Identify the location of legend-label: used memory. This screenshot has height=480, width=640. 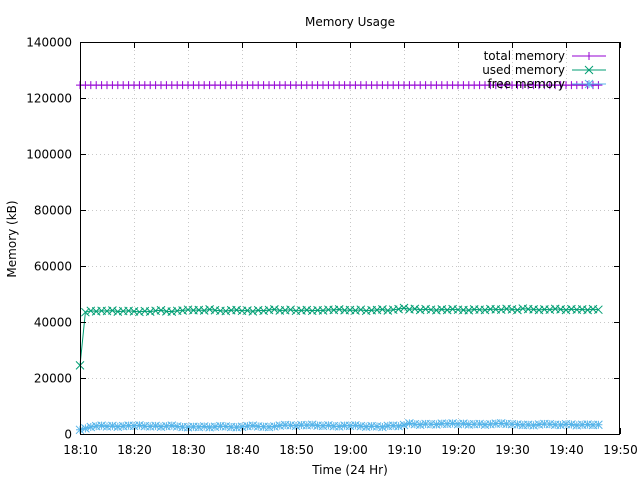
(523, 70).